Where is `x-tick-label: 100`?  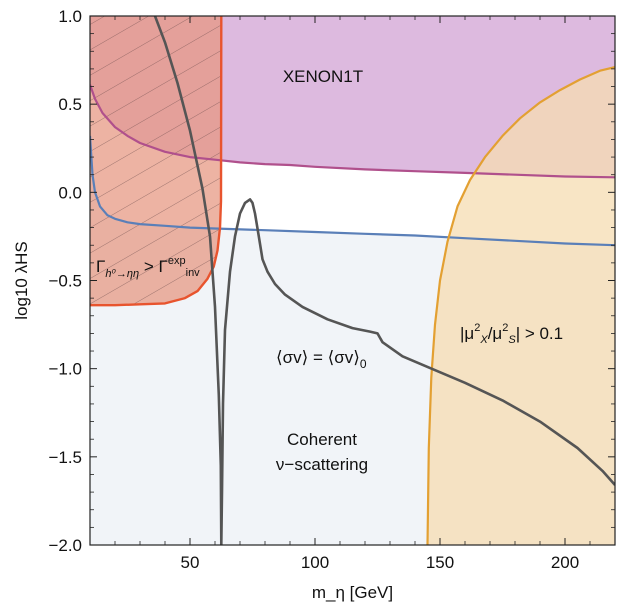 x-tick-label: 100 is located at coordinates (315, 562).